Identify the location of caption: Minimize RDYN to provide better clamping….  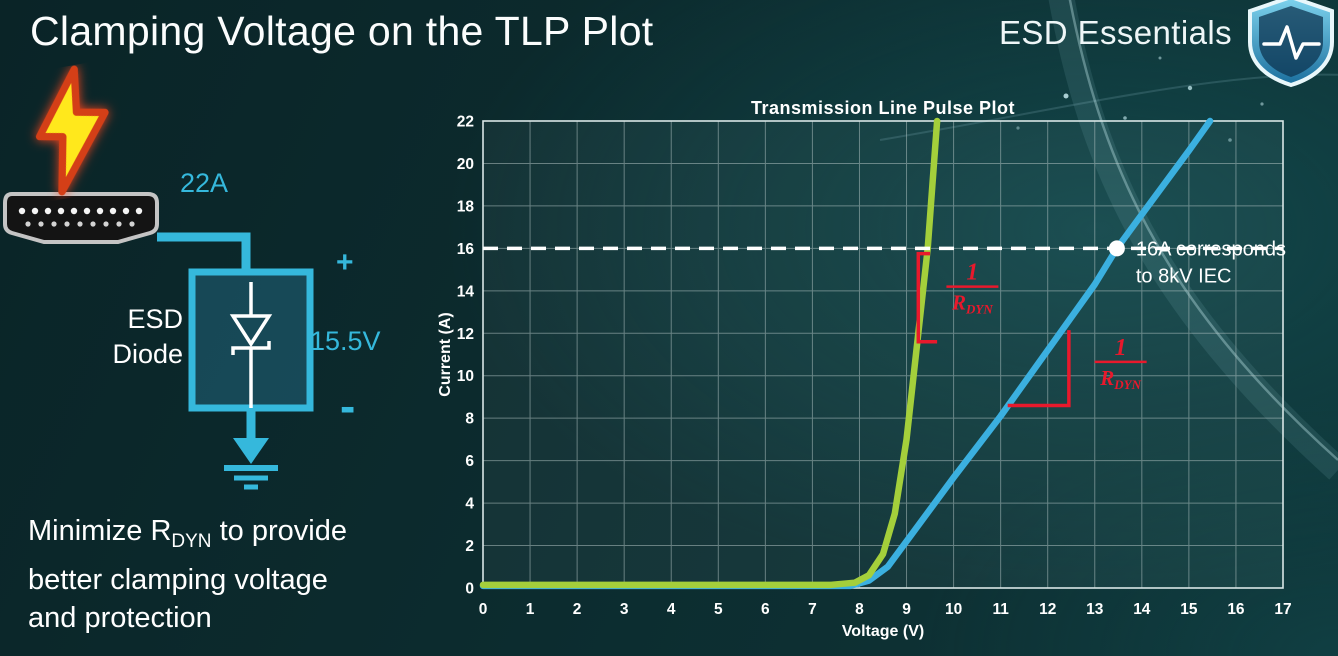
(187, 574).